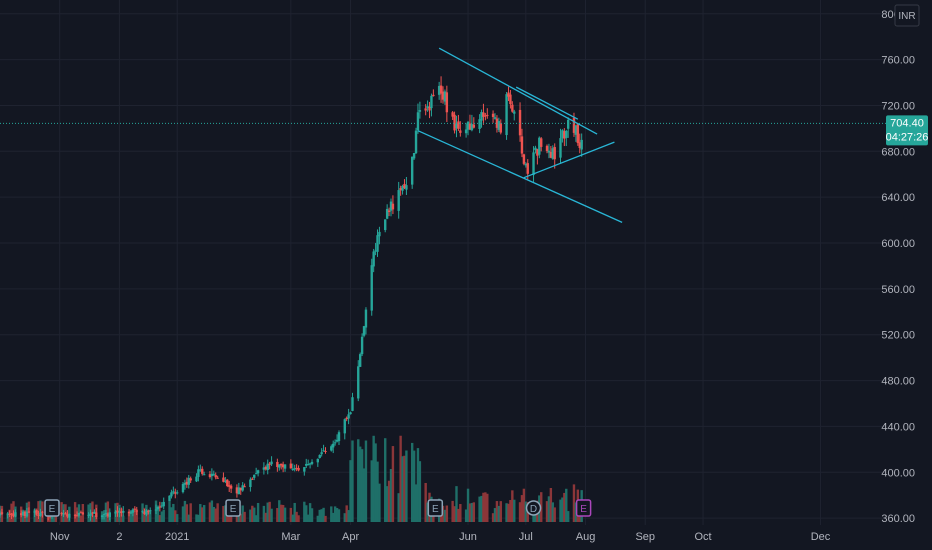 This screenshot has width=932, height=550. What do you see at coordinates (702, 537) in the screenshot?
I see `x-tick-label: Oct` at bounding box center [702, 537].